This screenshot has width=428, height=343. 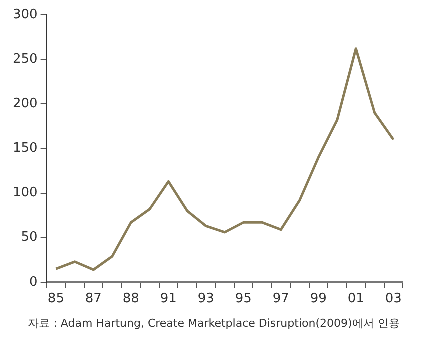 What do you see at coordinates (214, 323) in the screenshot?
I see `text: 자료 : Adam Hartung, Create Marketplace Disruption(2009)에서 인용` at bounding box center [214, 323].